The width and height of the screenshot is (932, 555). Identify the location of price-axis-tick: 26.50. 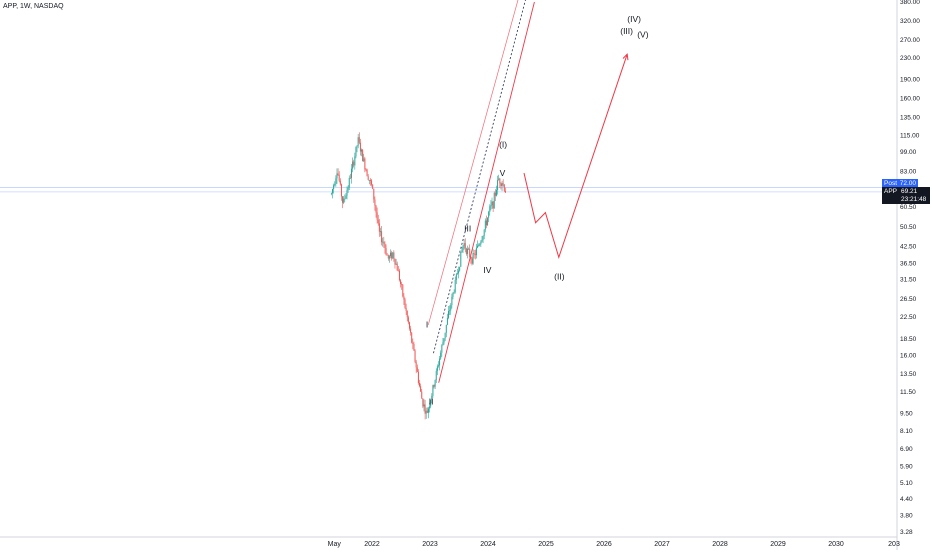
(908, 299).